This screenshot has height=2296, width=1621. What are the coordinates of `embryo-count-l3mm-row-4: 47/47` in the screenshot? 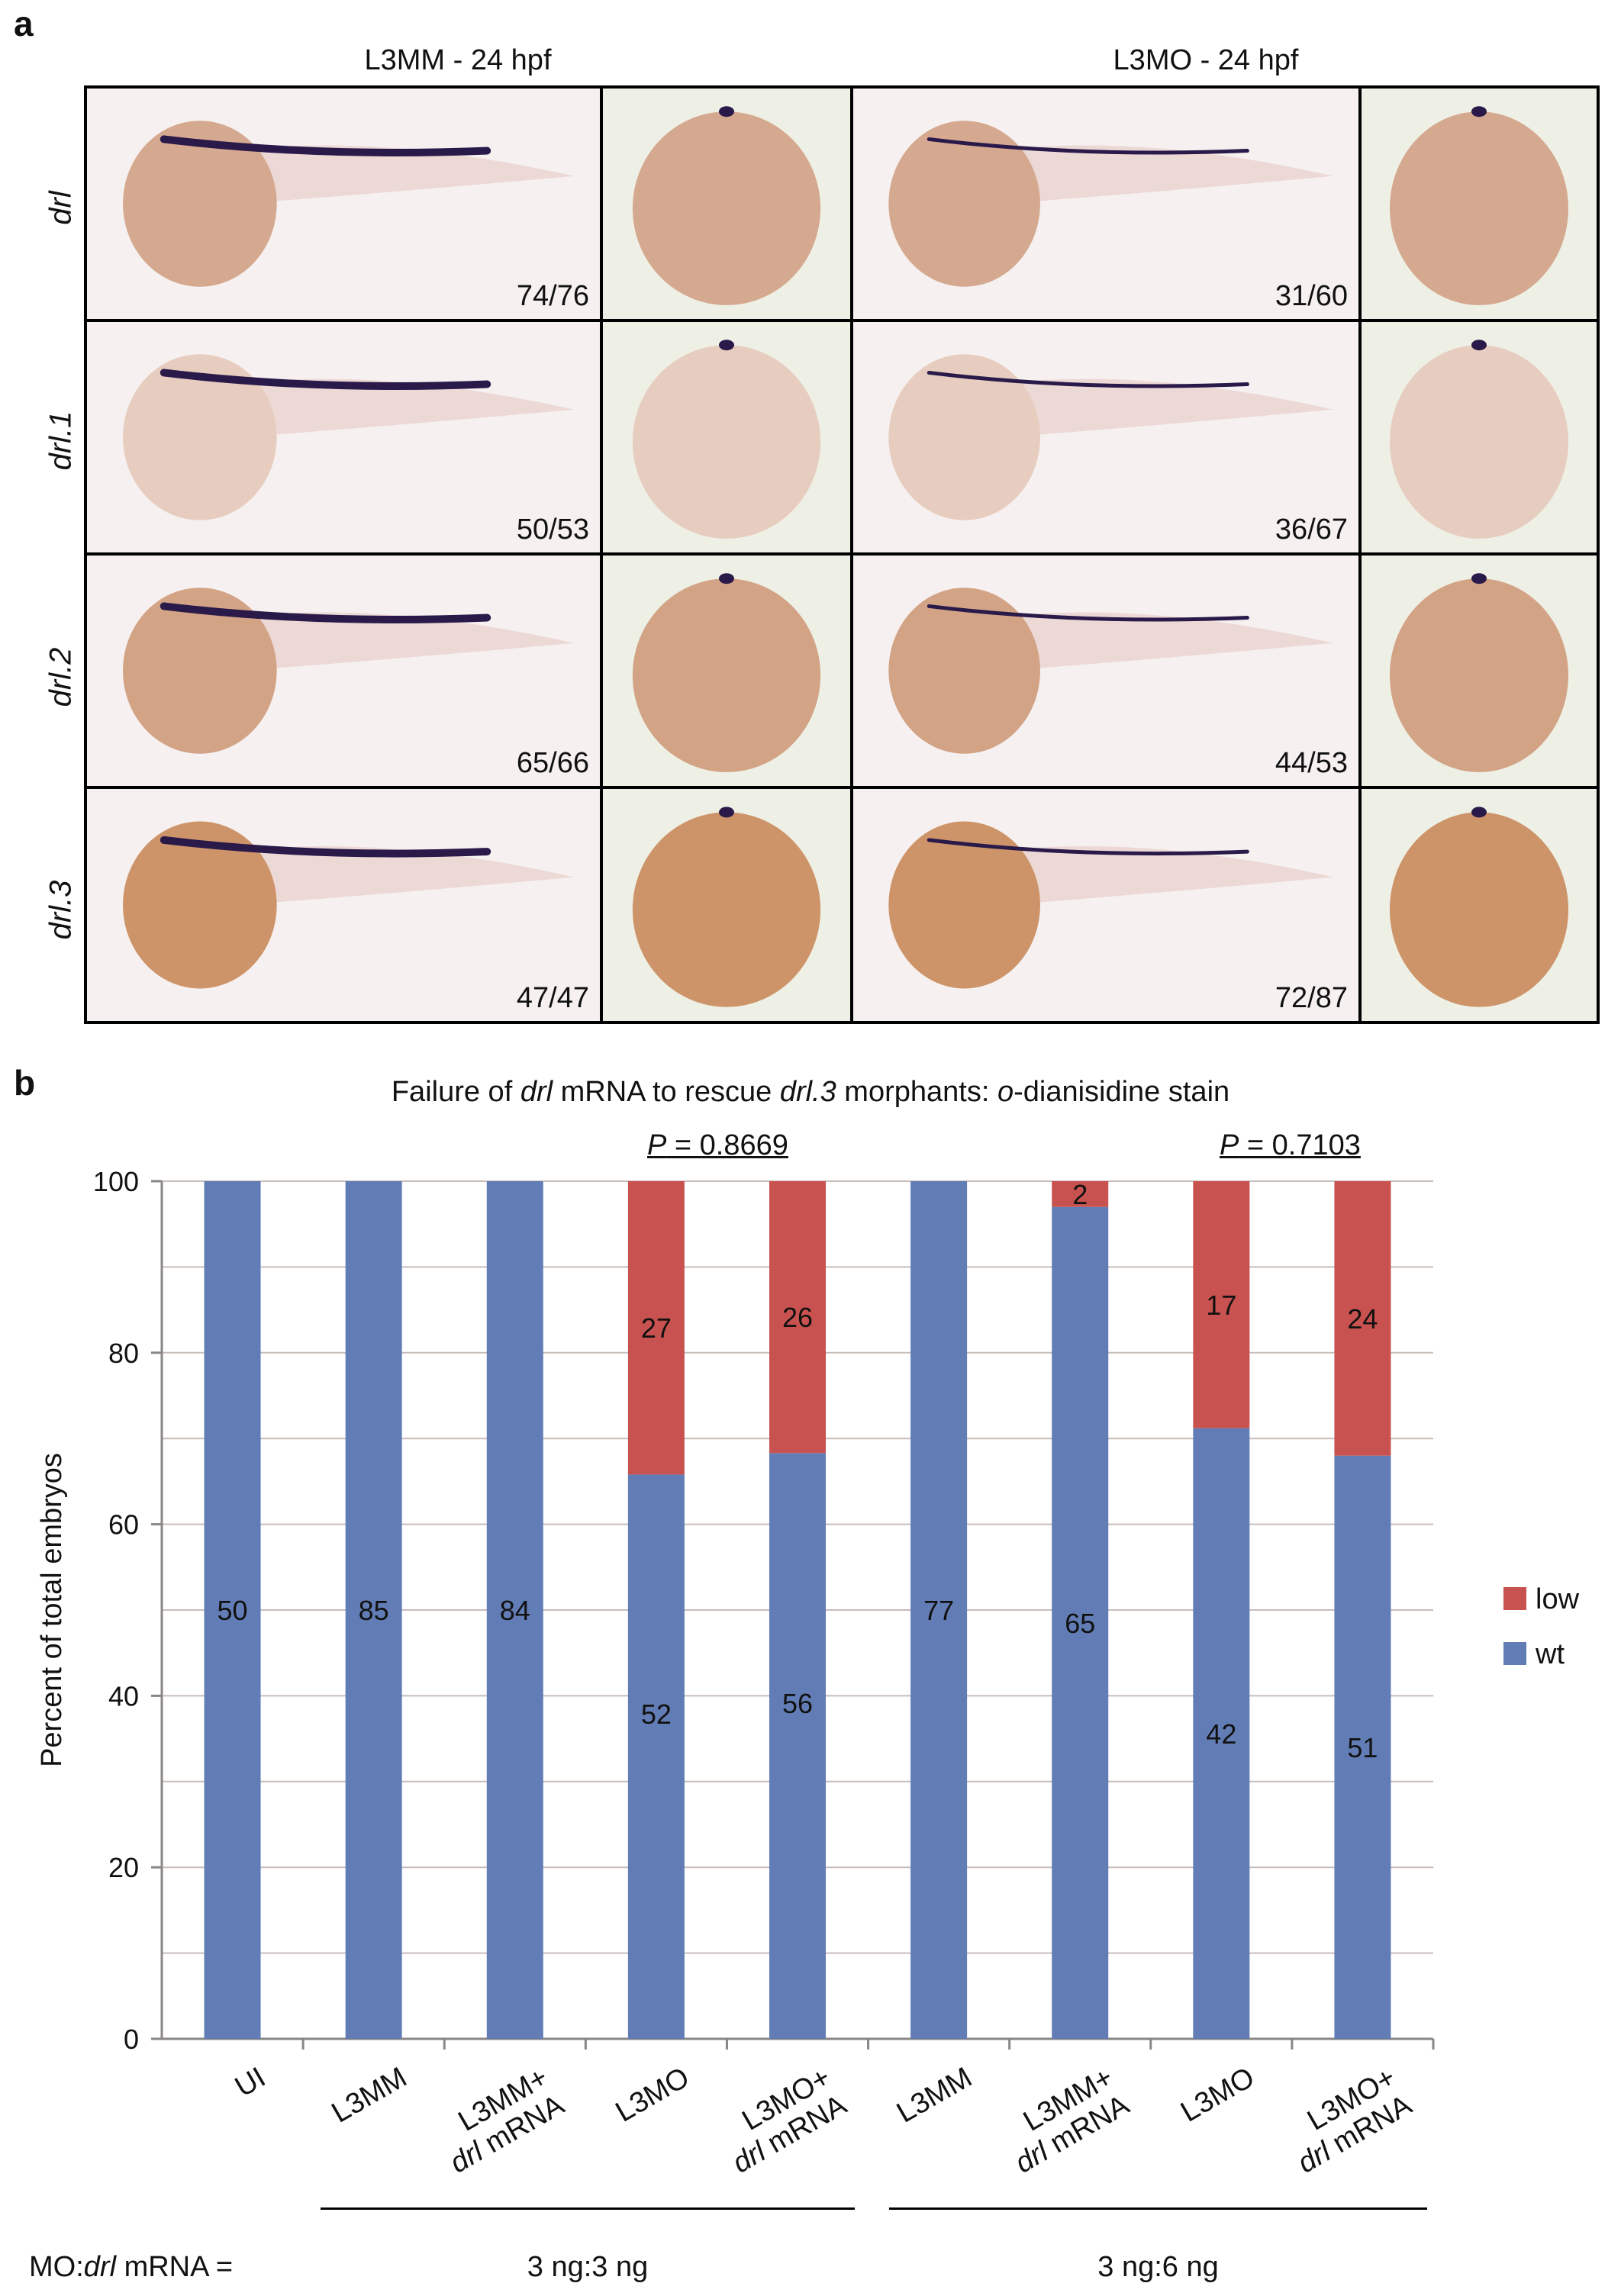 It's located at (553, 998).